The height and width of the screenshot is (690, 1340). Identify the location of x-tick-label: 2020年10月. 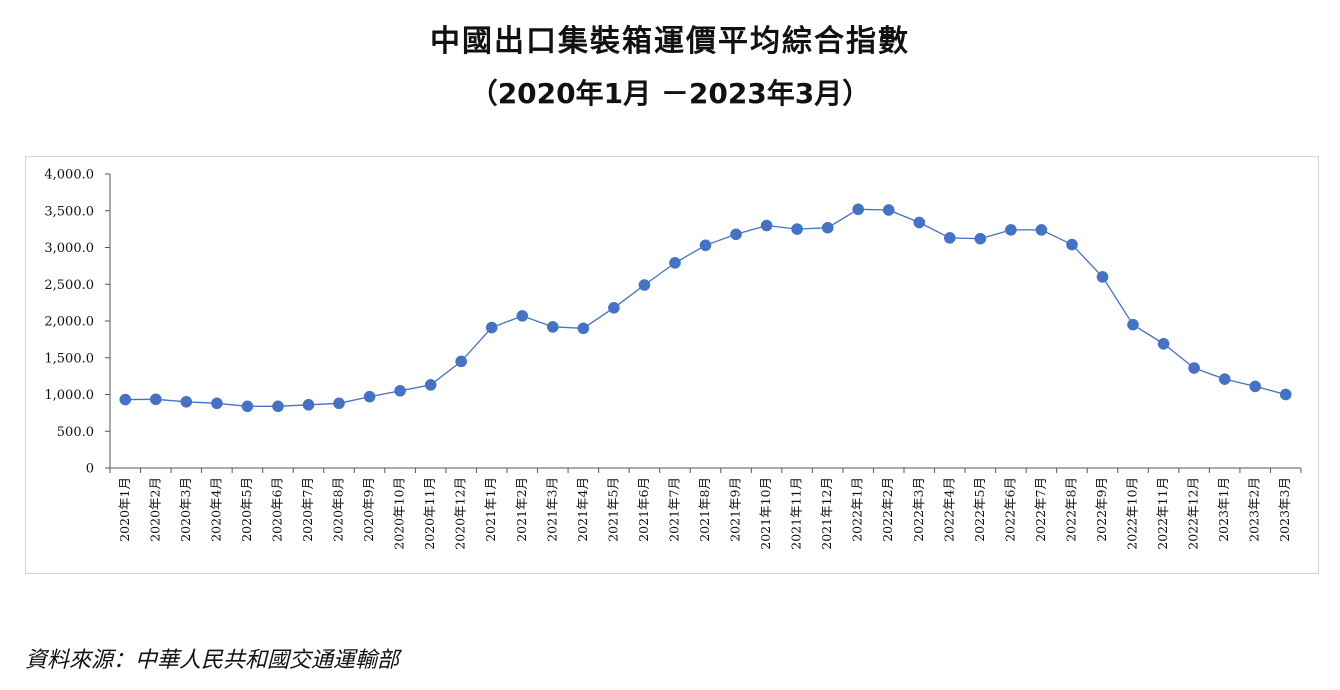
(399, 513).